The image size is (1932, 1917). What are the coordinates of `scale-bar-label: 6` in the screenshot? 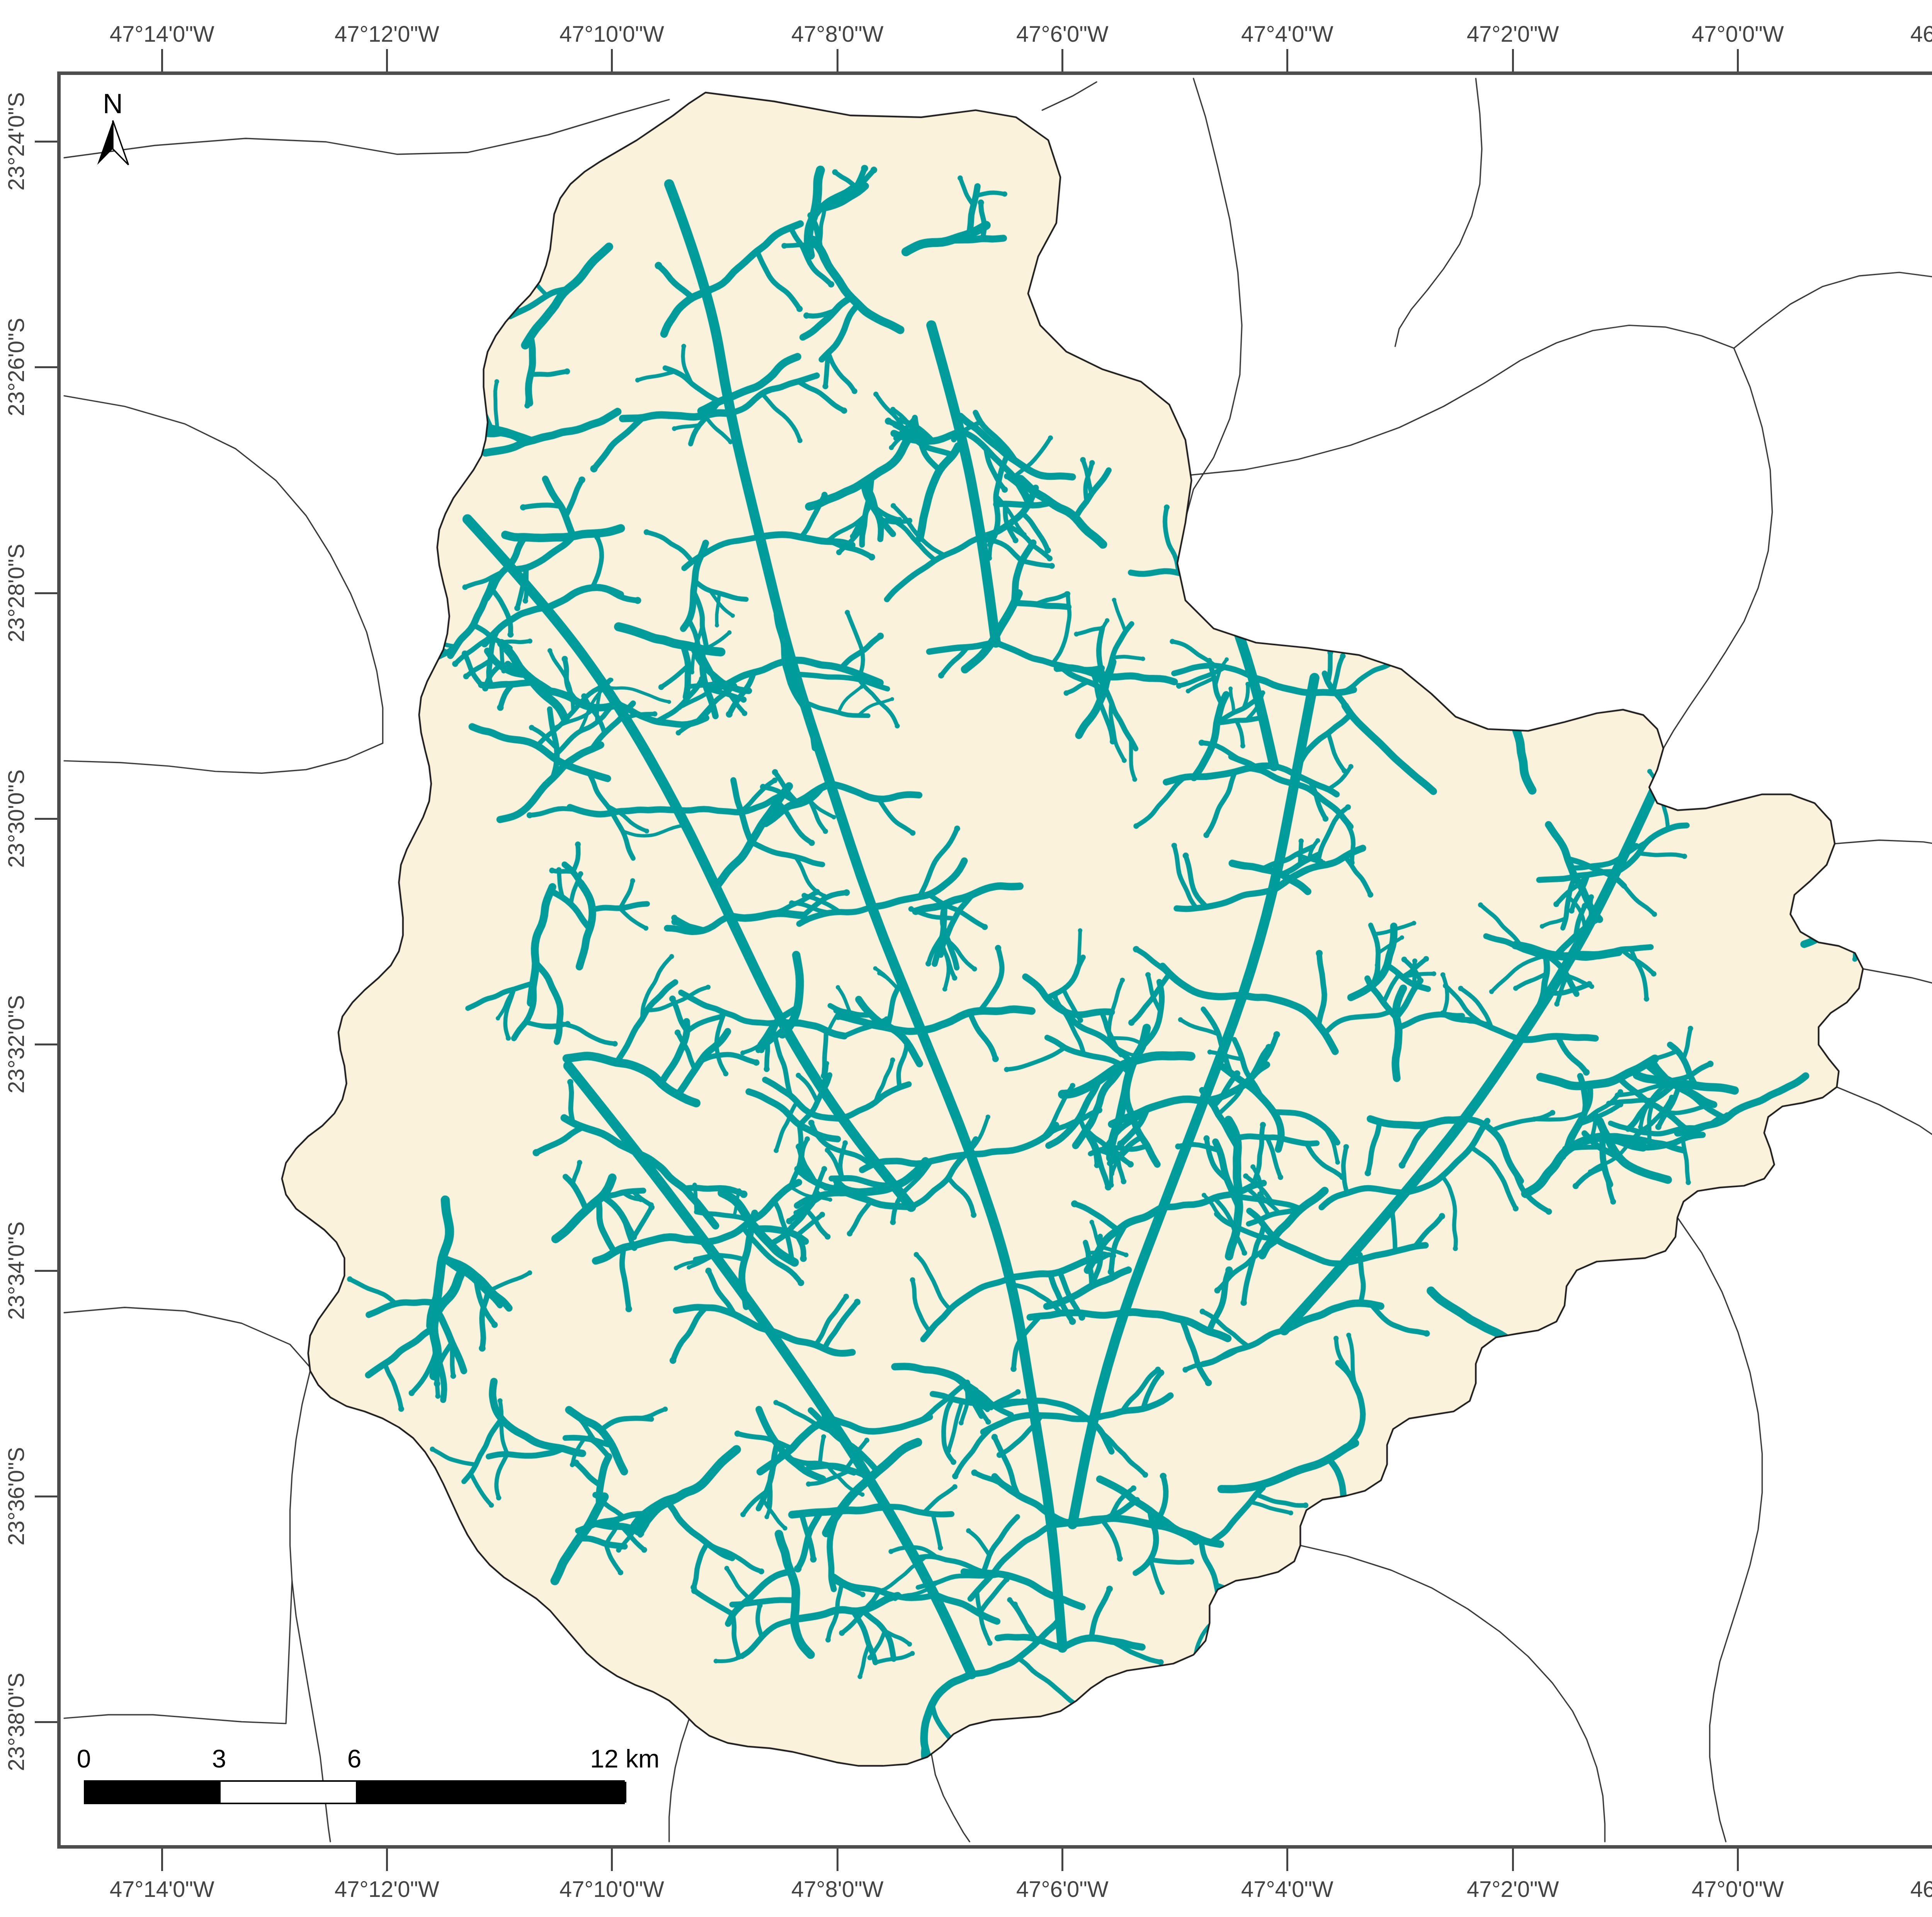 It's located at (355, 1758).